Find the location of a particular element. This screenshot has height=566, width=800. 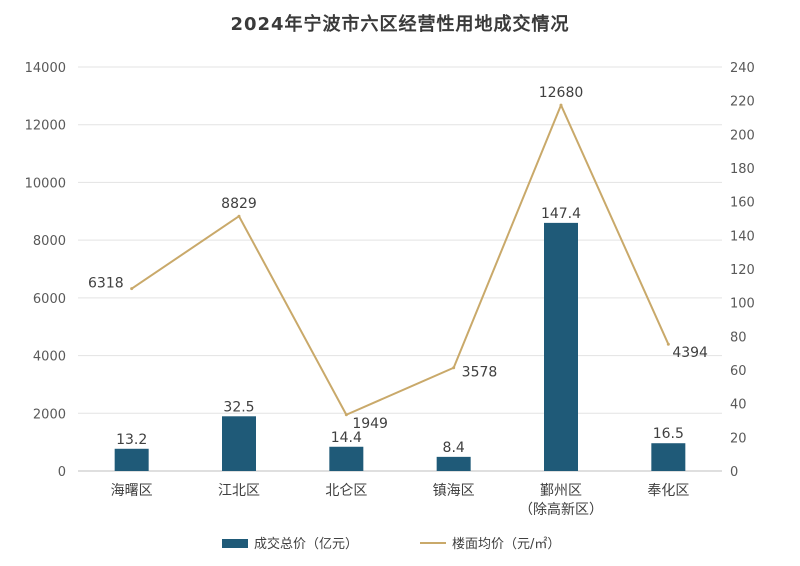

legend-swatch-bar is located at coordinates (235, 543).